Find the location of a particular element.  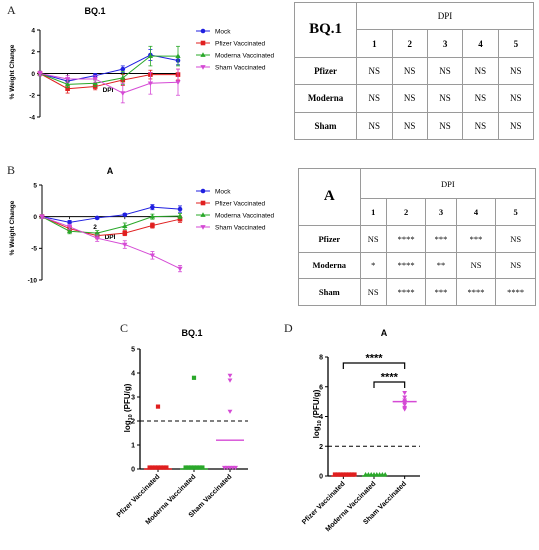

x-tick-label: 2 is located at coordinates (95, 227).